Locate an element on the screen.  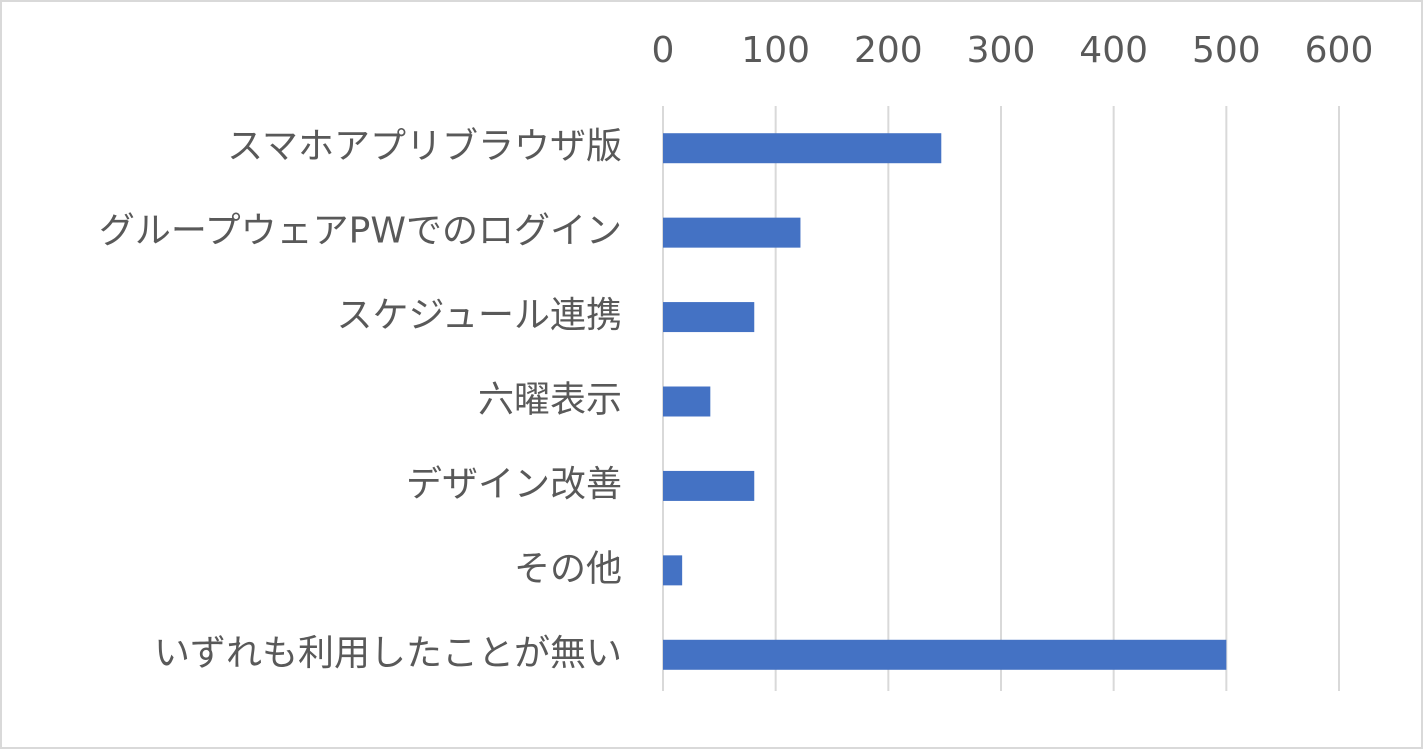
x-tick-label: 500 is located at coordinates (1226, 50).